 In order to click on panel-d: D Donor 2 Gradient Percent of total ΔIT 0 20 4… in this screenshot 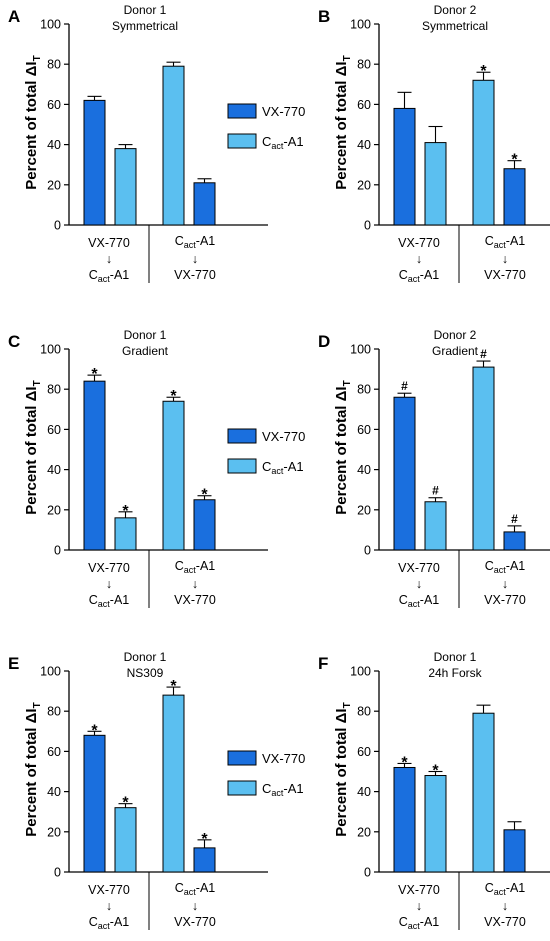, I will do `click(434, 468)`.